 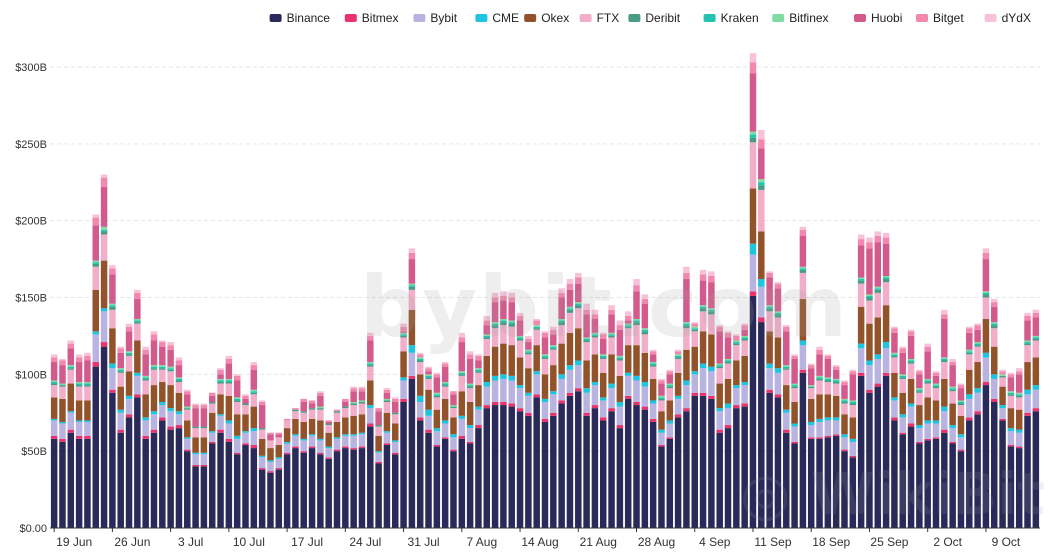 What do you see at coordinates (599, 18) in the screenshot?
I see `legend-item-ftx: FTX` at bounding box center [599, 18].